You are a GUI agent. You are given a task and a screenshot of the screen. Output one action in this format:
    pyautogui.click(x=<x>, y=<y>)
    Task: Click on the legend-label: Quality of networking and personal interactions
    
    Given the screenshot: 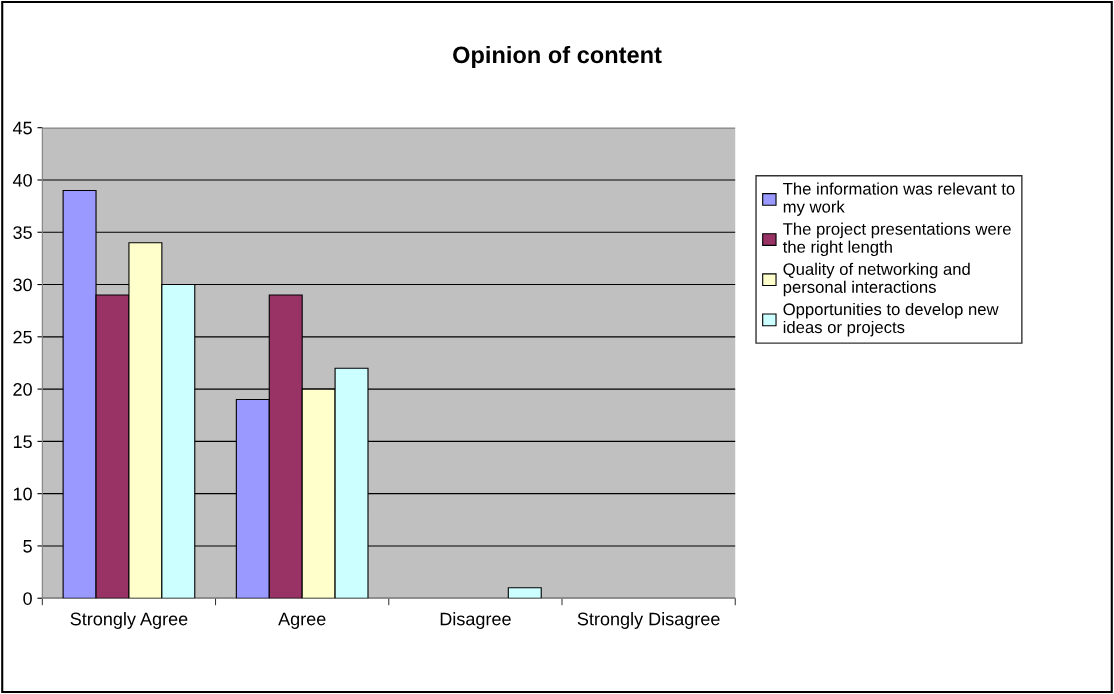 What is the action you would take?
    pyautogui.click(x=876, y=279)
    